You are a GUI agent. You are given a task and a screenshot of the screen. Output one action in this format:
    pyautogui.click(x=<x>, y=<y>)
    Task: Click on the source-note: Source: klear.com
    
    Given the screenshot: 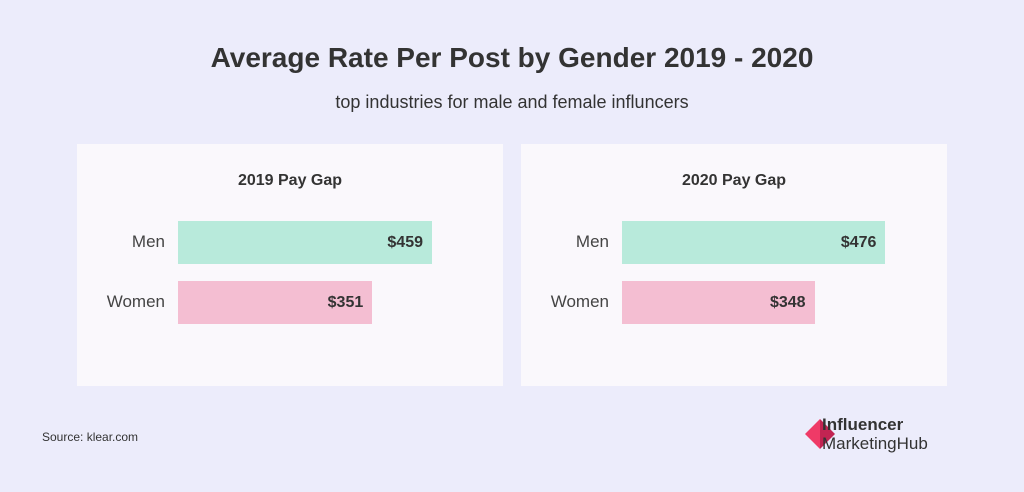 What is the action you would take?
    pyautogui.click(x=90, y=437)
    